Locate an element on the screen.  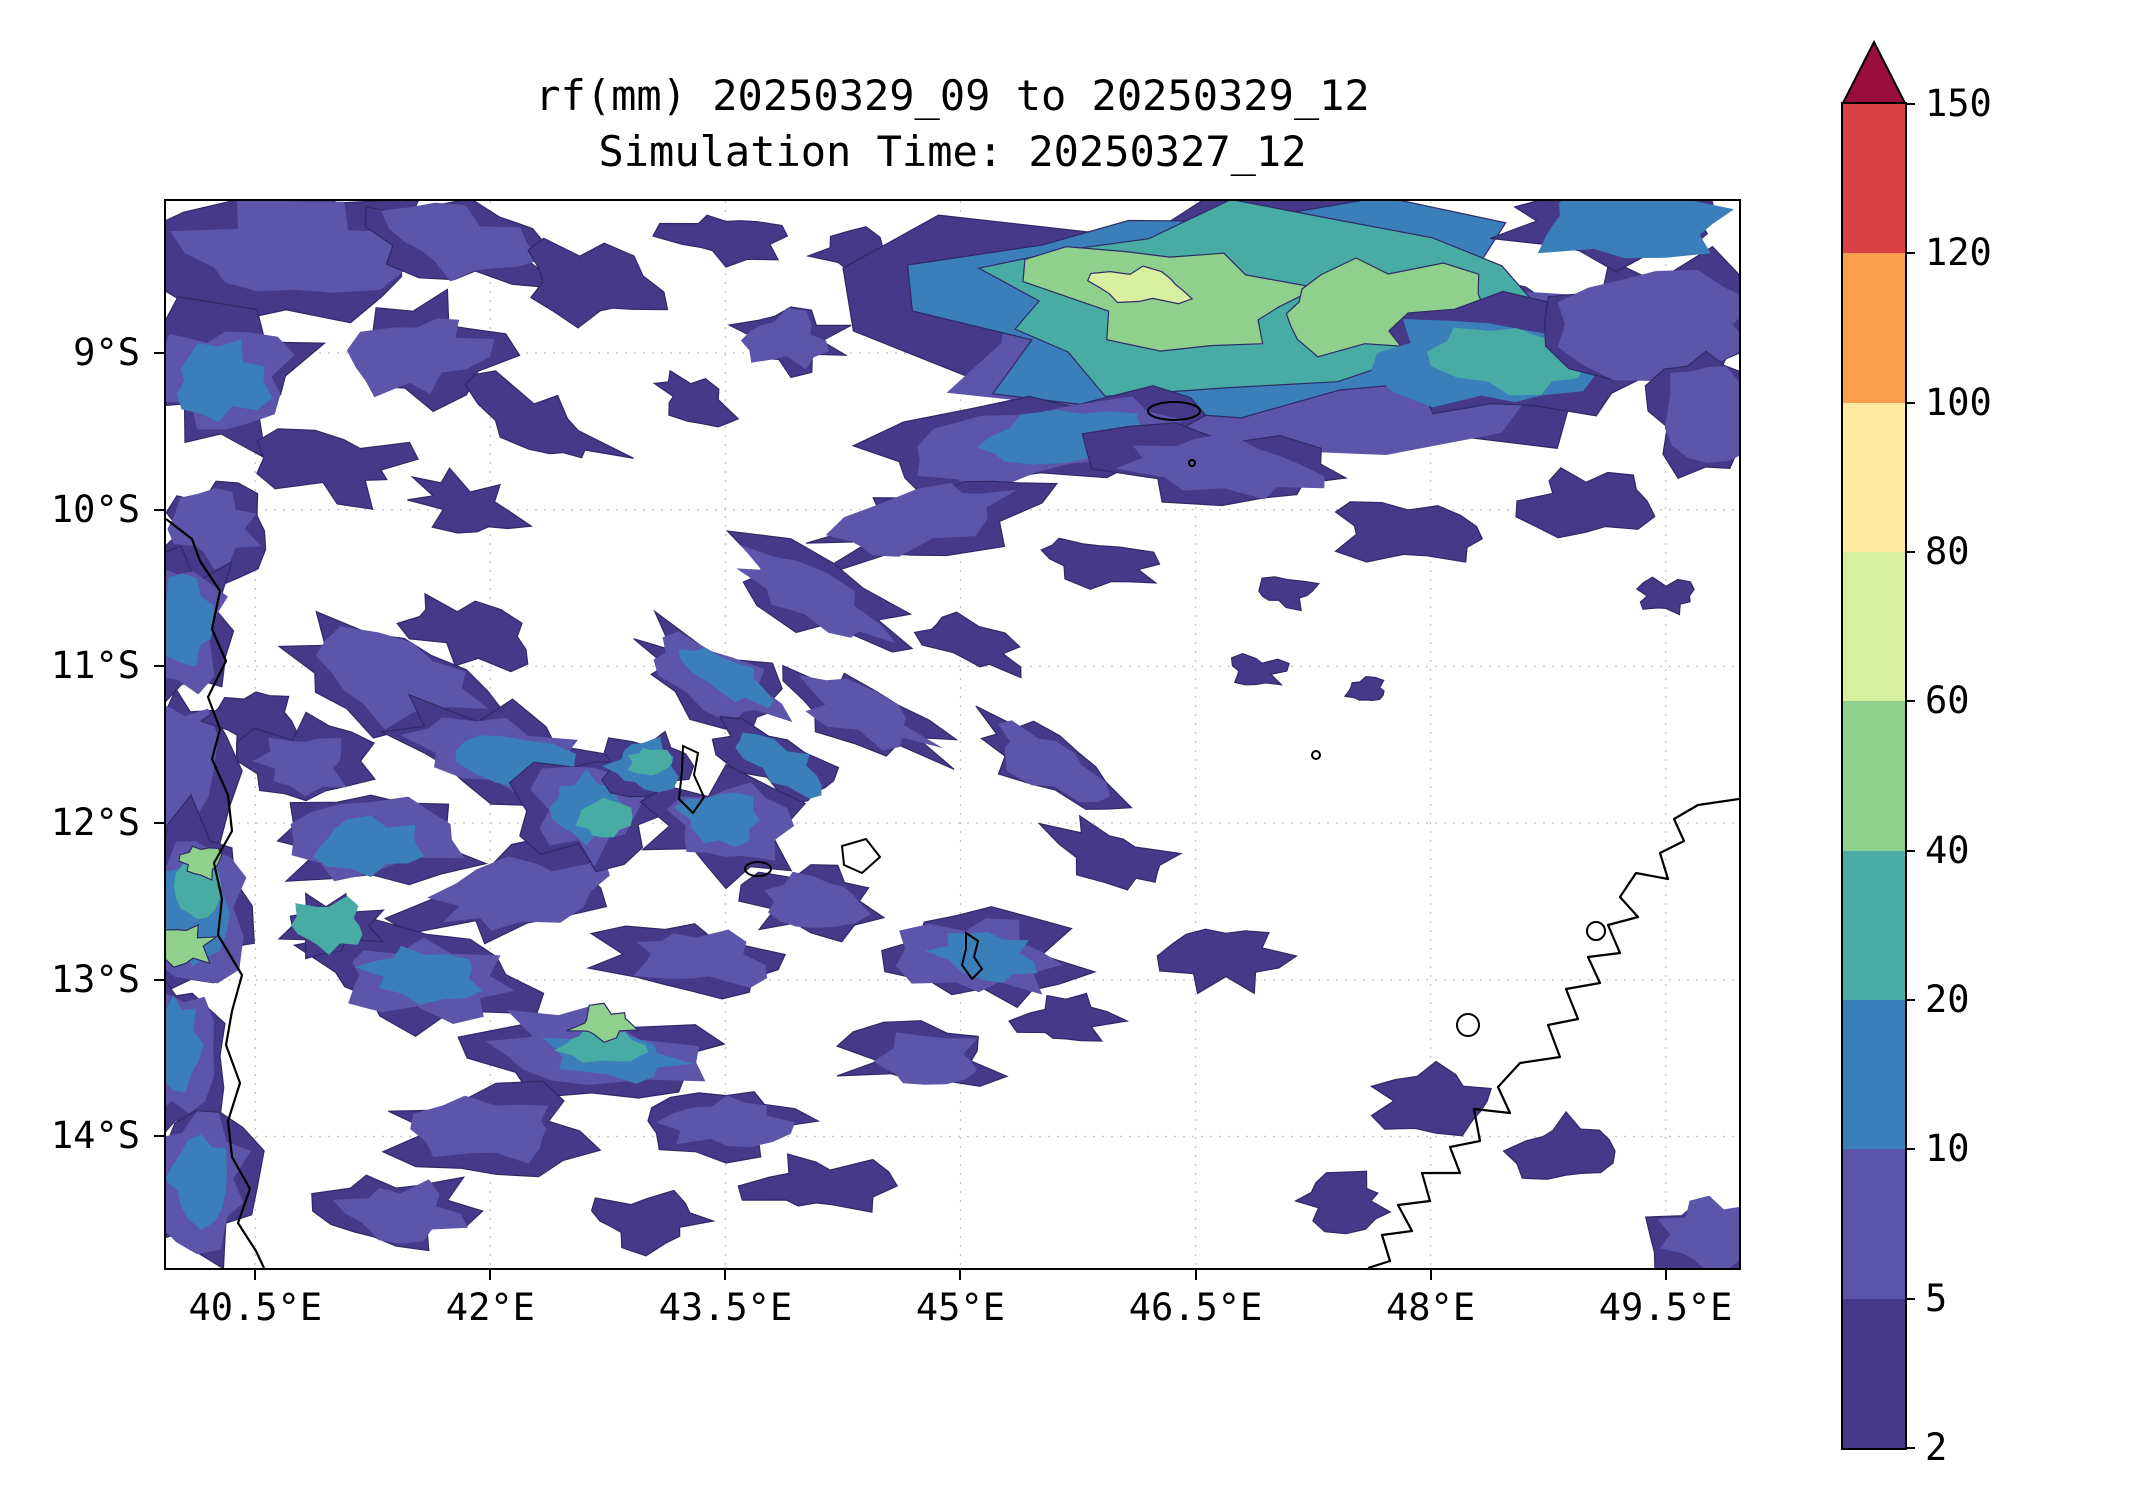
chart-title: rf(mm) 20250329_09 to 20250329_12 is located at coordinates (952, 95).